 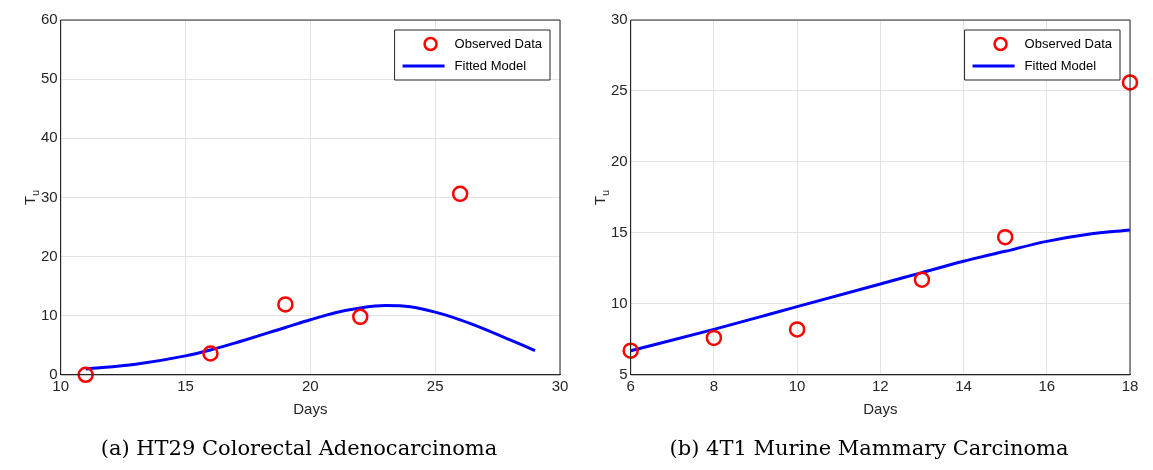 I want to click on x-tick-label: 8, so click(x=714, y=385).